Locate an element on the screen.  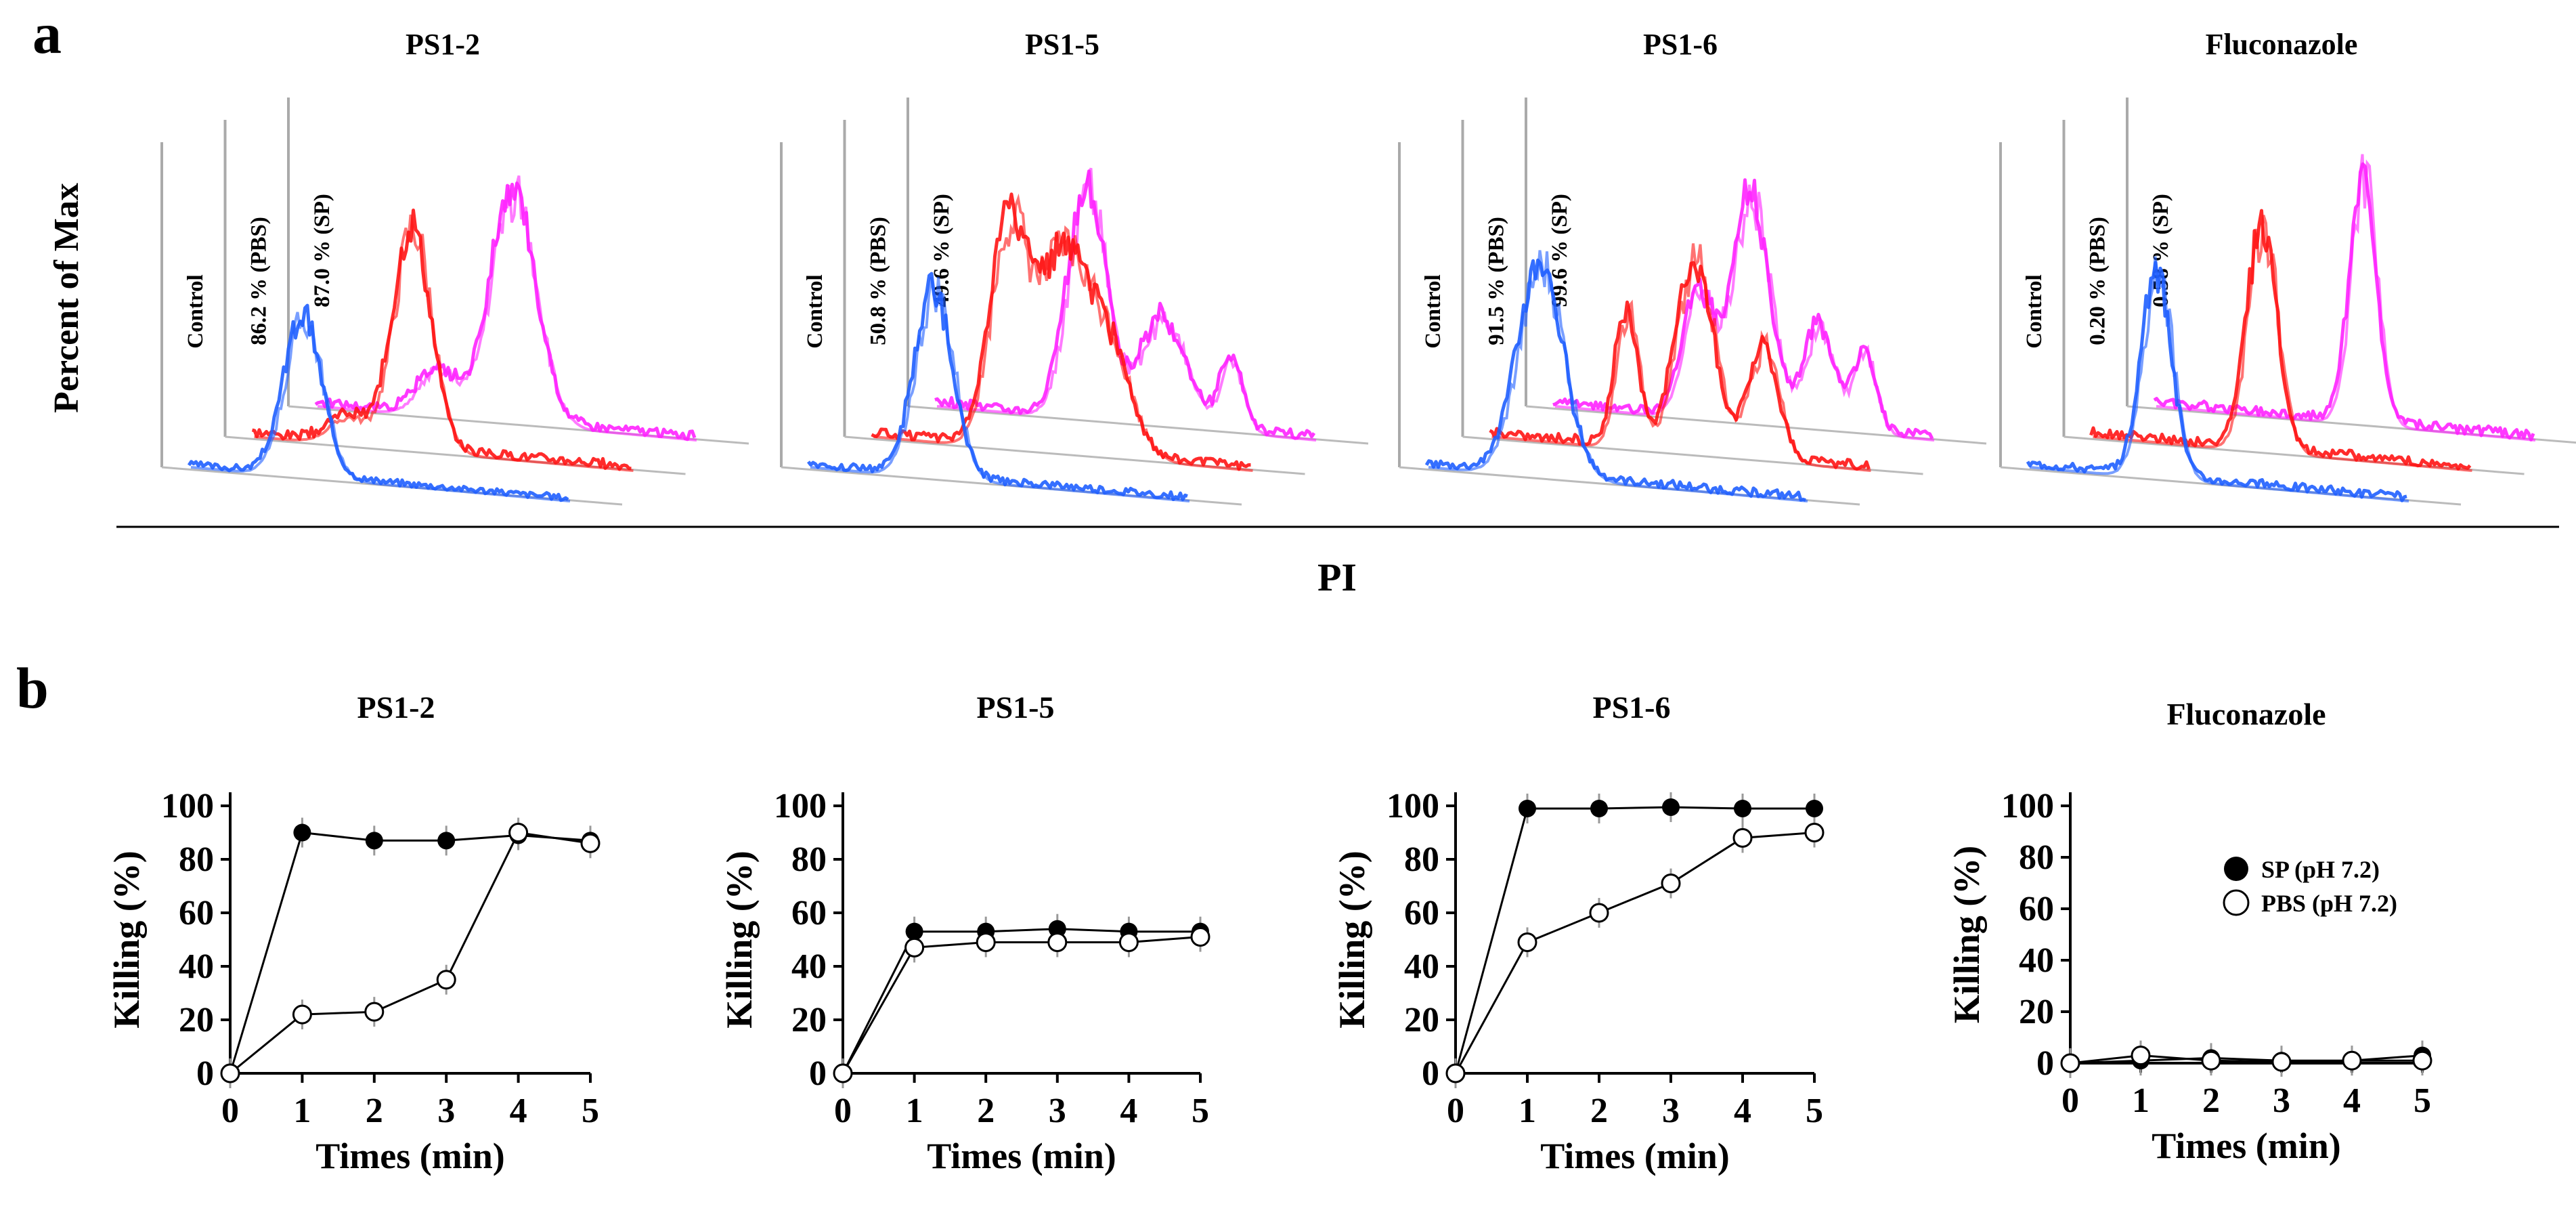
legend: SP (pH 7.2) PBS (pH 7.2) is located at coordinates (2310, 886).